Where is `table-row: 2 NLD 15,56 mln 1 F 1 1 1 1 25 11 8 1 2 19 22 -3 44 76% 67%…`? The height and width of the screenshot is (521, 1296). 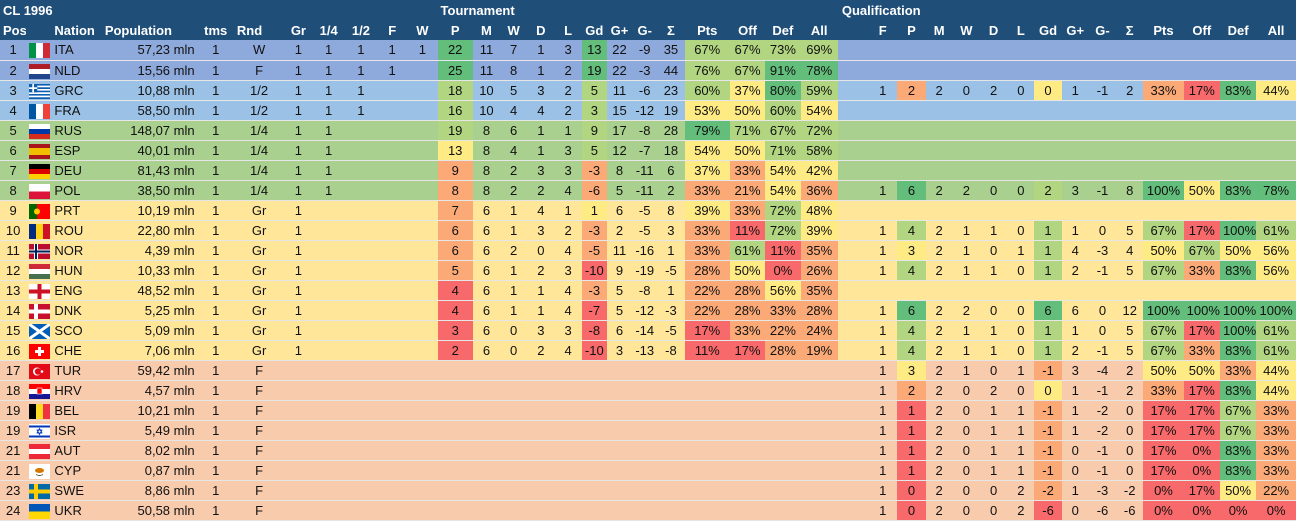
table-row: 2 NLD 15,56 mln 1 F 1 1 1 1 25 11 8 1 2 19 22 -3 44 76% 67%… is located at coordinates (648, 70).